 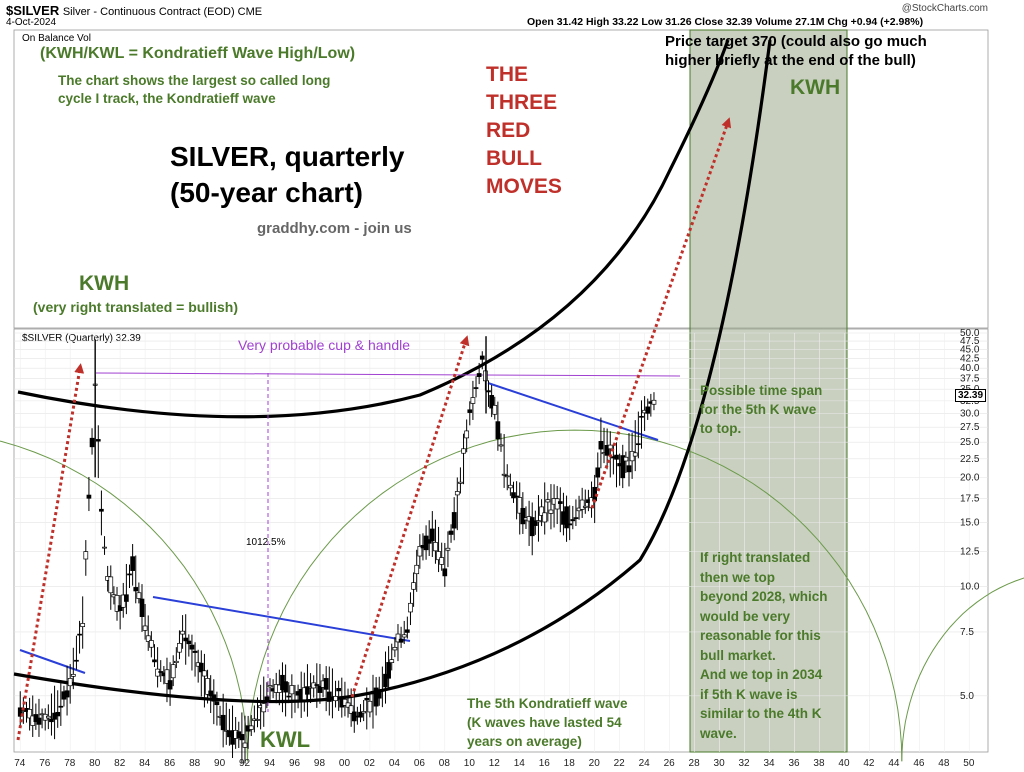 What do you see at coordinates (56, 38) in the screenshot?
I see `obv-label: On Balance Vol` at bounding box center [56, 38].